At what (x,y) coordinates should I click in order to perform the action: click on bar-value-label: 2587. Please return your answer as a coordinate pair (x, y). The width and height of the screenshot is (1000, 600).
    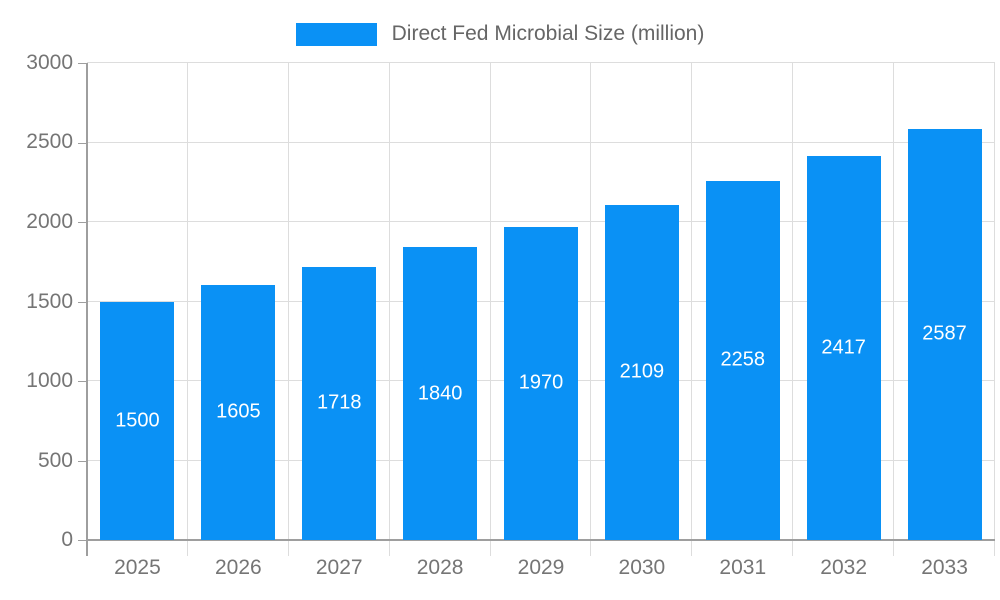
    Looking at the image, I should click on (944, 333).